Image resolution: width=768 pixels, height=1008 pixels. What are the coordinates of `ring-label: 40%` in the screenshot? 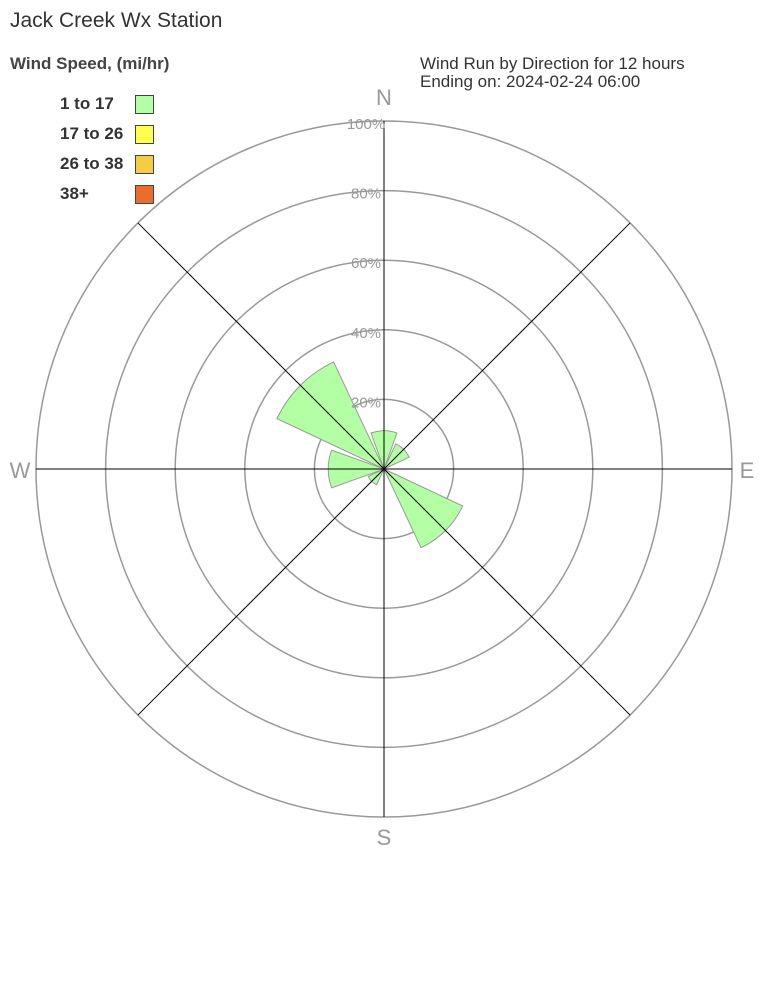 It's located at (366, 333).